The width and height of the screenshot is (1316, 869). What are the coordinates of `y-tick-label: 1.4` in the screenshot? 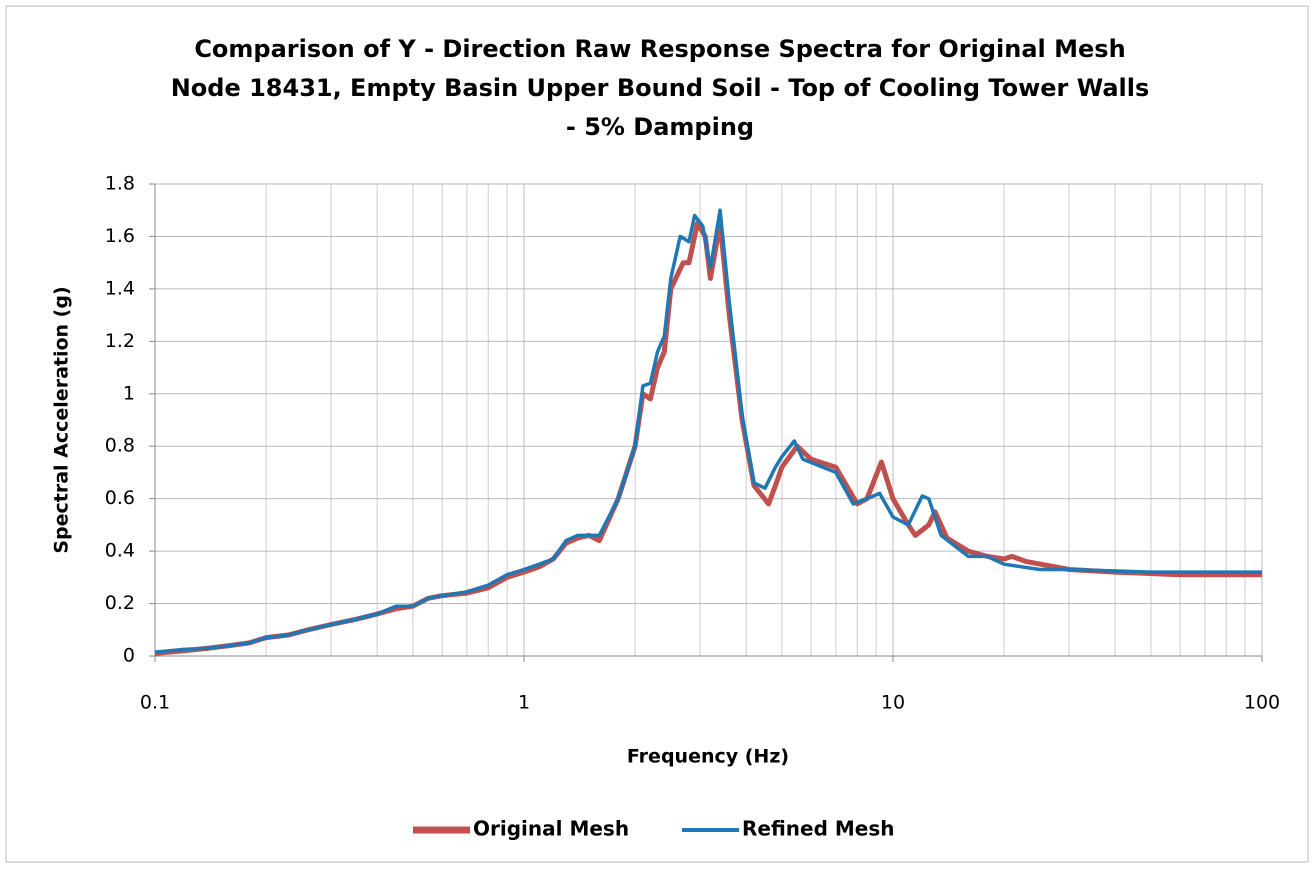 It's located at (120, 288).